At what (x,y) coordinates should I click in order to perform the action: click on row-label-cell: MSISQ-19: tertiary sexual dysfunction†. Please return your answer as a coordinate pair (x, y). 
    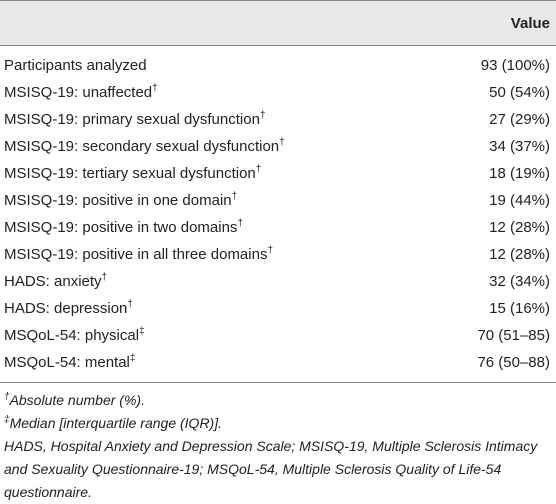
    Looking at the image, I should click on (216, 173).